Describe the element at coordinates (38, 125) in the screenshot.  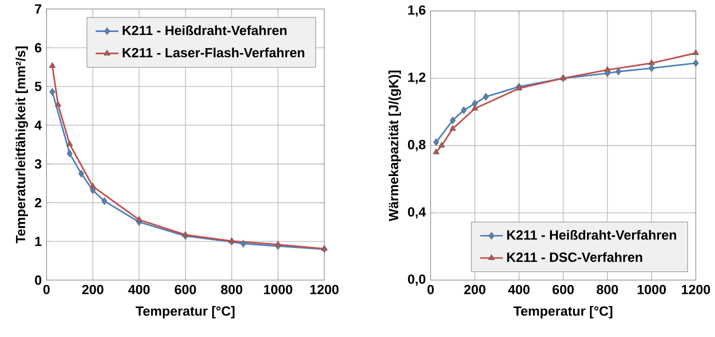
I see `y-tick-label: 4` at that location.